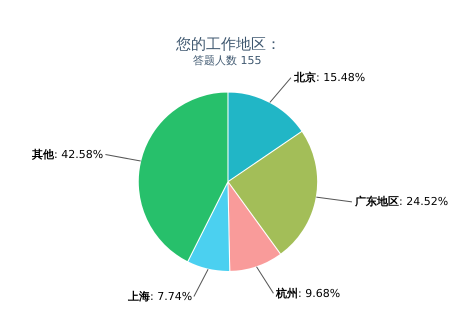 Image resolution: width=470 pixels, height=312 pixels. I want to click on slice-label: 广东地区, so click(376, 201).